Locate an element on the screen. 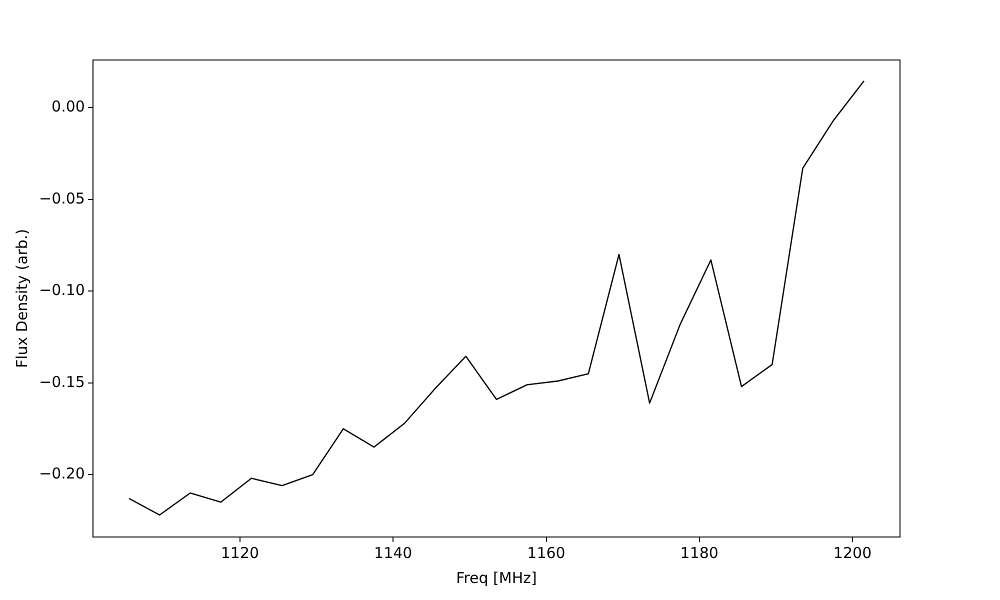 This screenshot has height=600, width=1000. x-tick-label: 1140 is located at coordinates (393, 553).